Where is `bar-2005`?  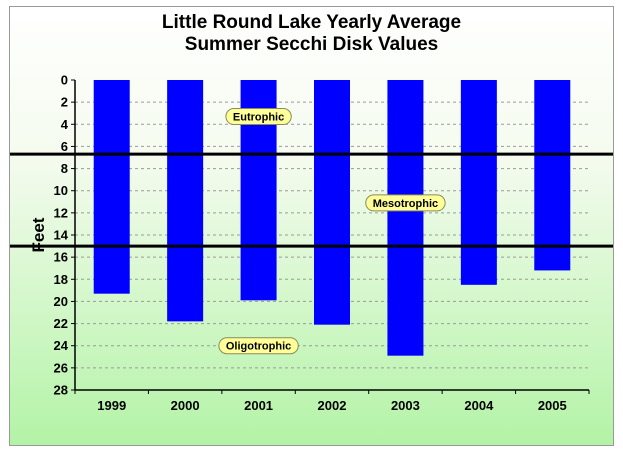 bar-2005 is located at coordinates (552, 175).